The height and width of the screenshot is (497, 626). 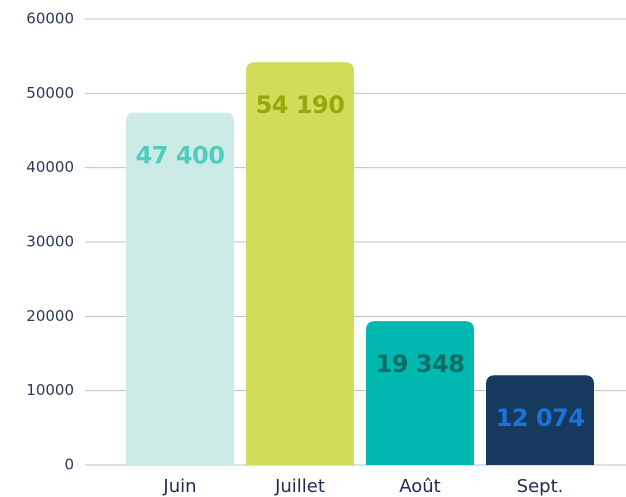 I want to click on y-tick-label: 50000, so click(x=50, y=93).